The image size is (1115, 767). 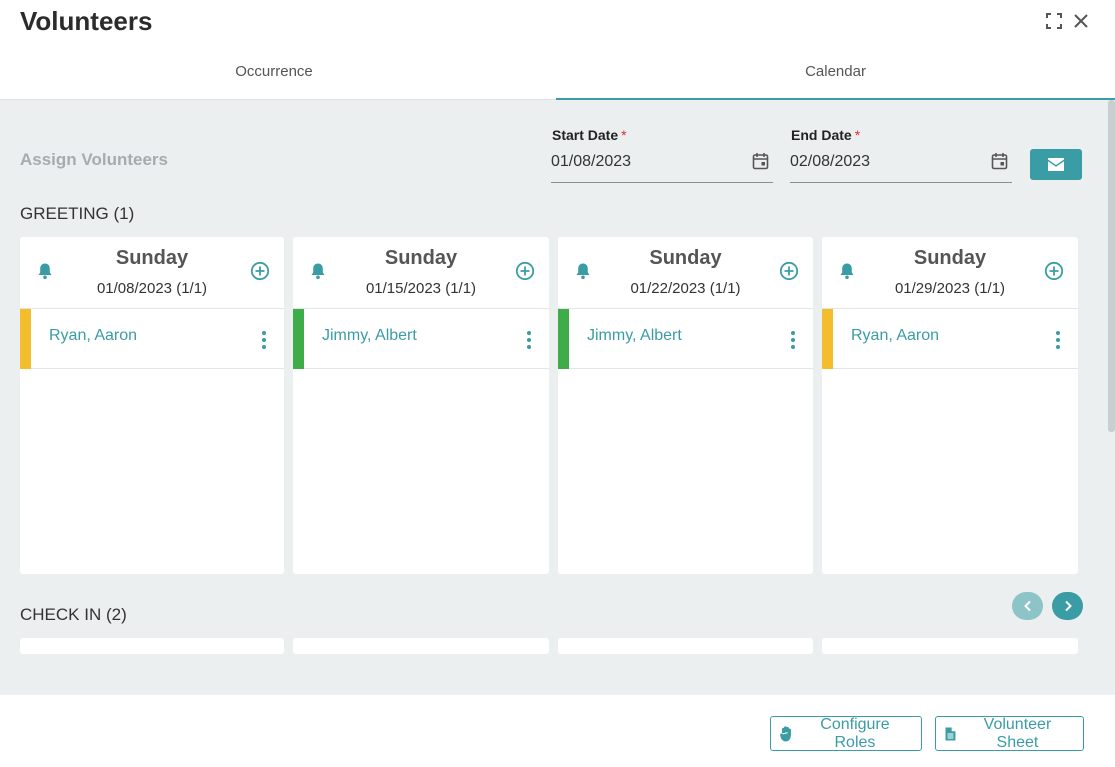 I want to click on dialog-footer: Configure Roles Volunteer Sheet, so click(x=557, y=731).